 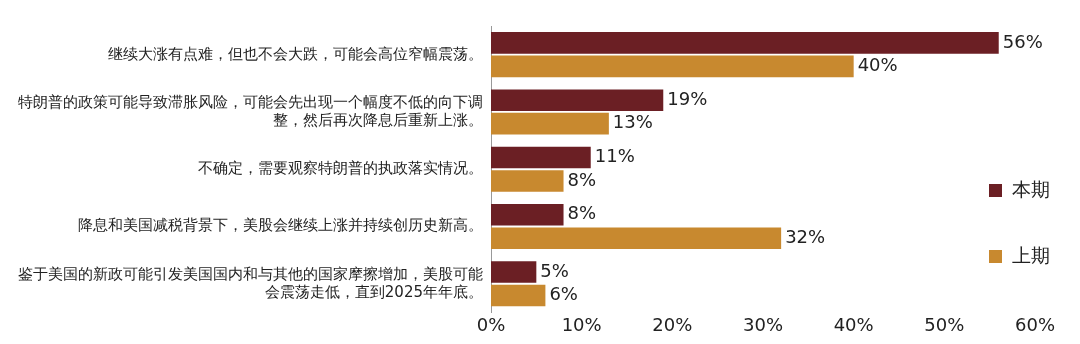 I want to click on x-tick-label: 50%, so click(x=944, y=324).